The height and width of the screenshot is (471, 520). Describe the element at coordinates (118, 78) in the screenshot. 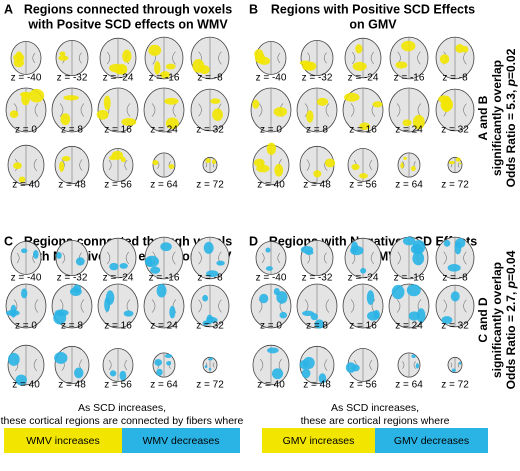

I see `slice-label: z = -24` at that location.